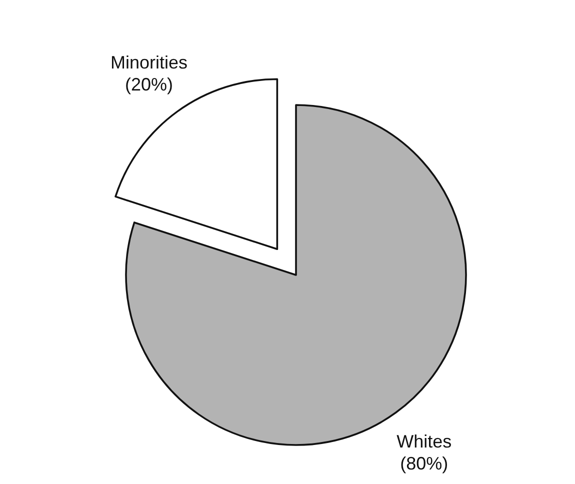 The width and height of the screenshot is (575, 484). Describe the element at coordinates (424, 441) in the screenshot. I see `slice-label: Whites` at that location.